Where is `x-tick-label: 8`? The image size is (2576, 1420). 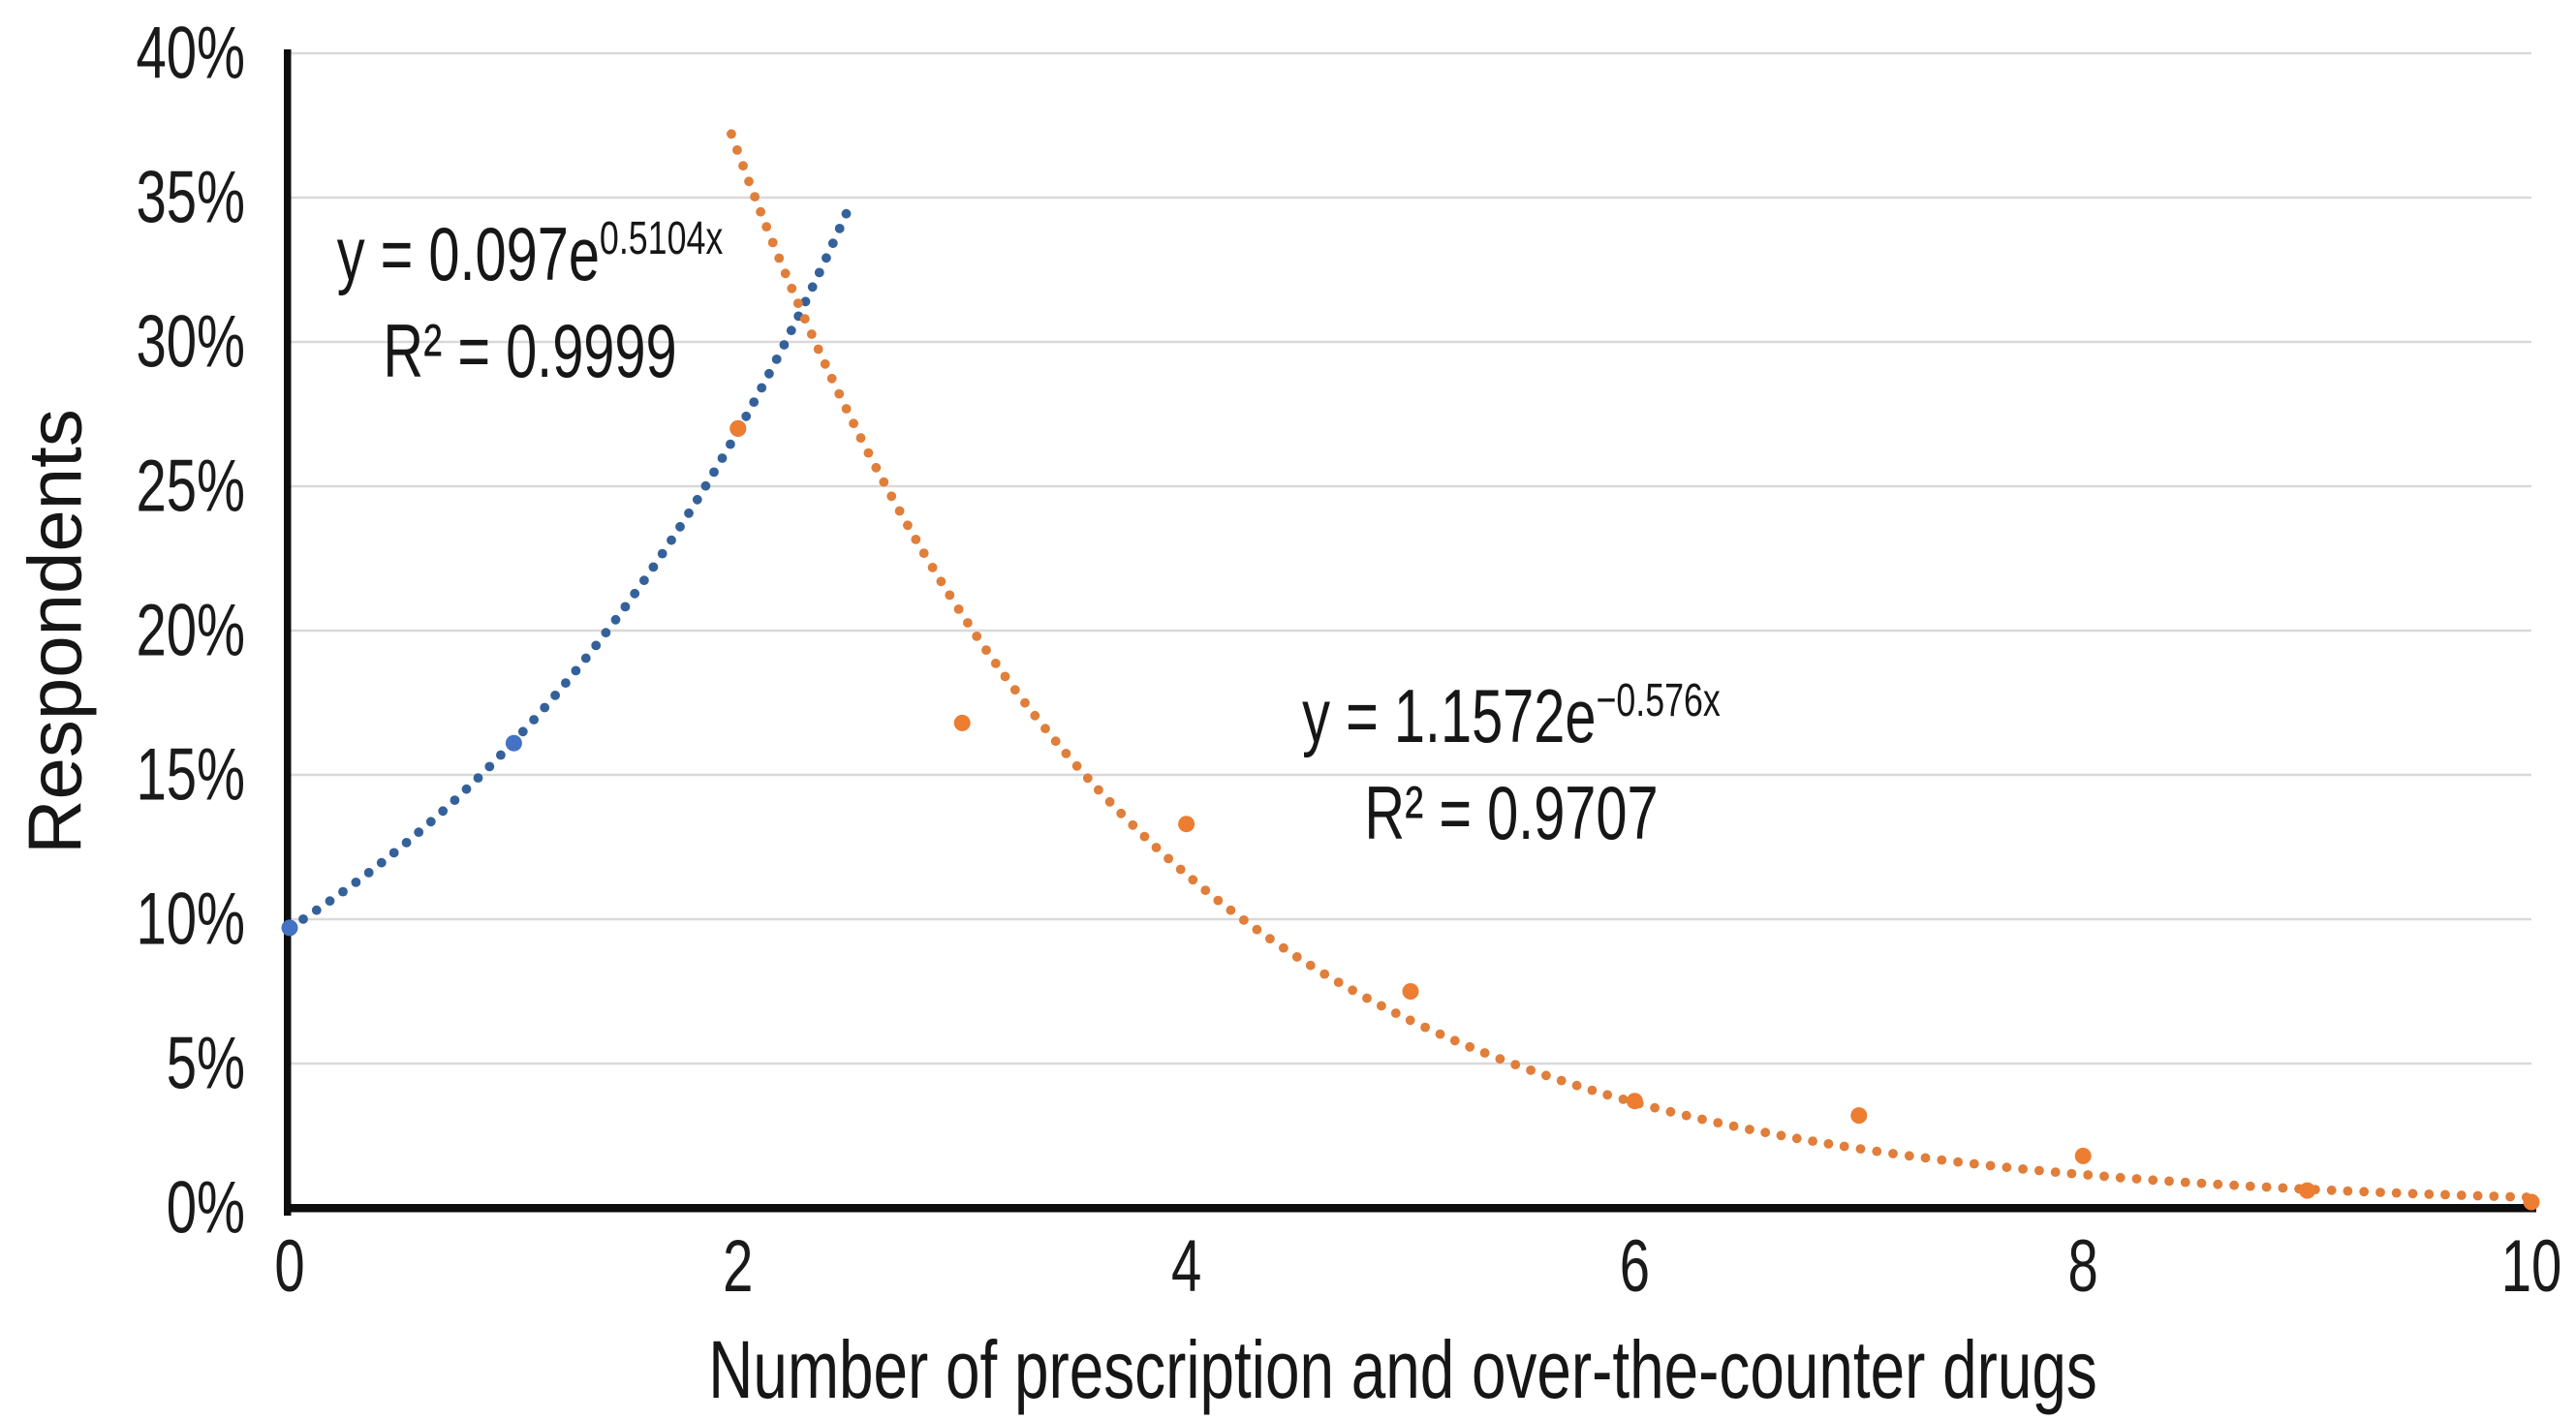 x-tick-label: 8 is located at coordinates (2083, 1266).